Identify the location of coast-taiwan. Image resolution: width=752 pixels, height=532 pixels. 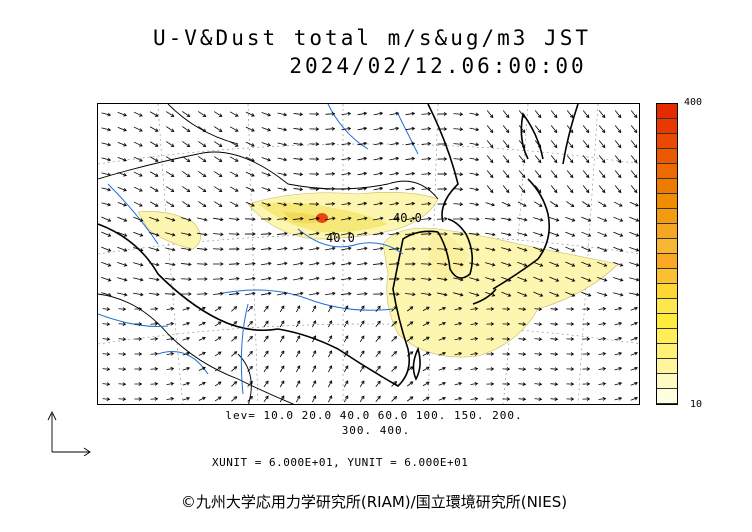
(416, 363).